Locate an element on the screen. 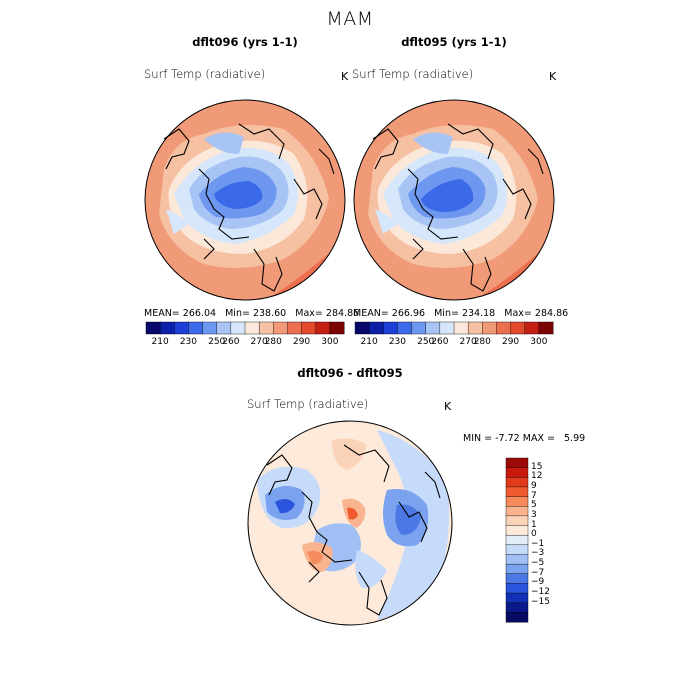 The image size is (700, 700). panel-1-colorbar-tick-label: 290 is located at coordinates (301, 342).